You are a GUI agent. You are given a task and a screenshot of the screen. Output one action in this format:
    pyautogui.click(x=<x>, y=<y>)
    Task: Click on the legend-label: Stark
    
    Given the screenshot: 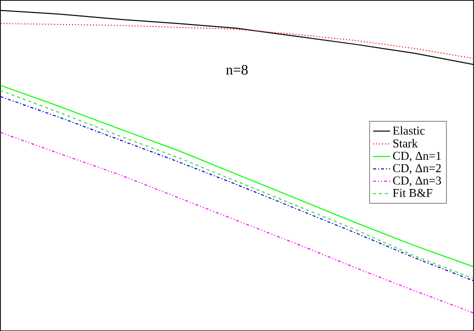 What is the action you would take?
    pyautogui.click(x=405, y=143)
    